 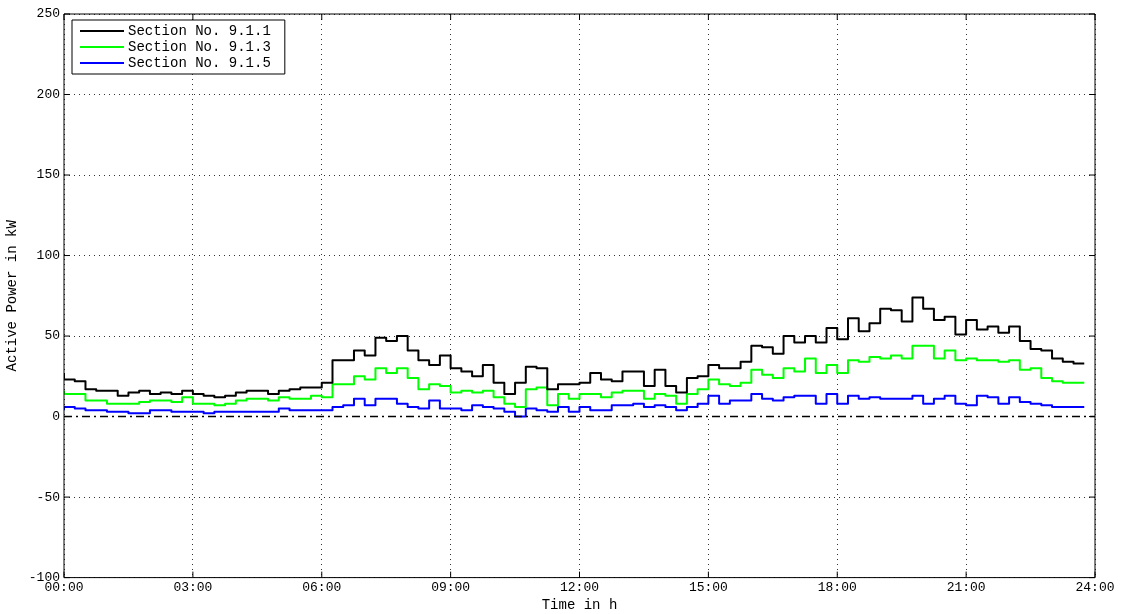 What do you see at coordinates (579, 605) in the screenshot?
I see `x-axis-title: Time in h` at bounding box center [579, 605].